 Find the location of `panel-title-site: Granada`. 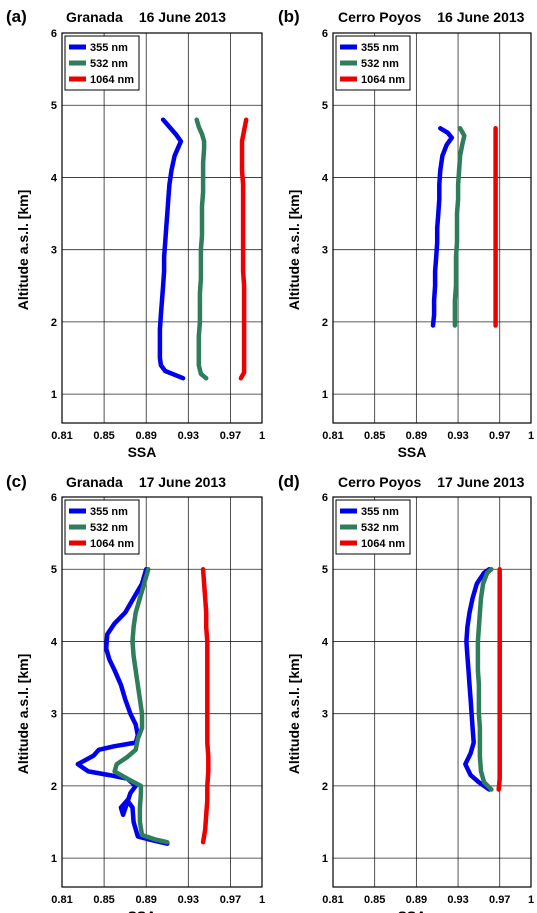

panel-title-site: Granada is located at coordinates (94, 17).